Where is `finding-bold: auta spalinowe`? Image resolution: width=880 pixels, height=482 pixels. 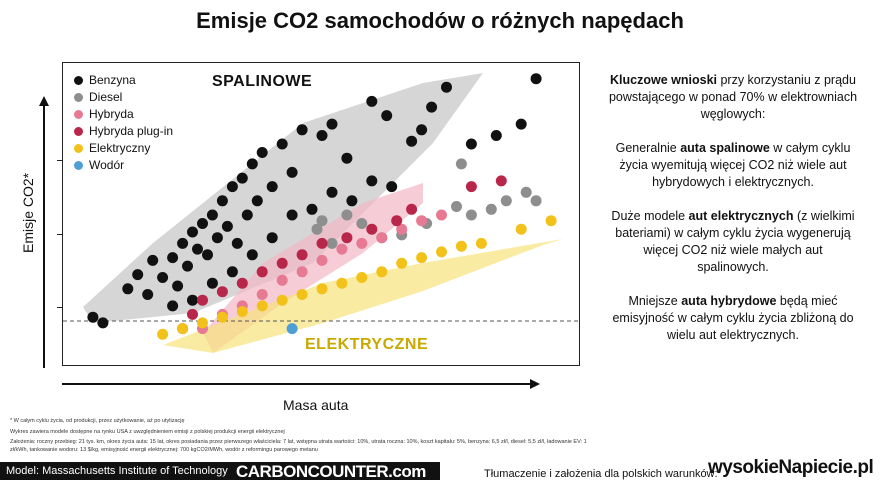
finding-bold: auta spalinowe is located at coordinates (725, 148).